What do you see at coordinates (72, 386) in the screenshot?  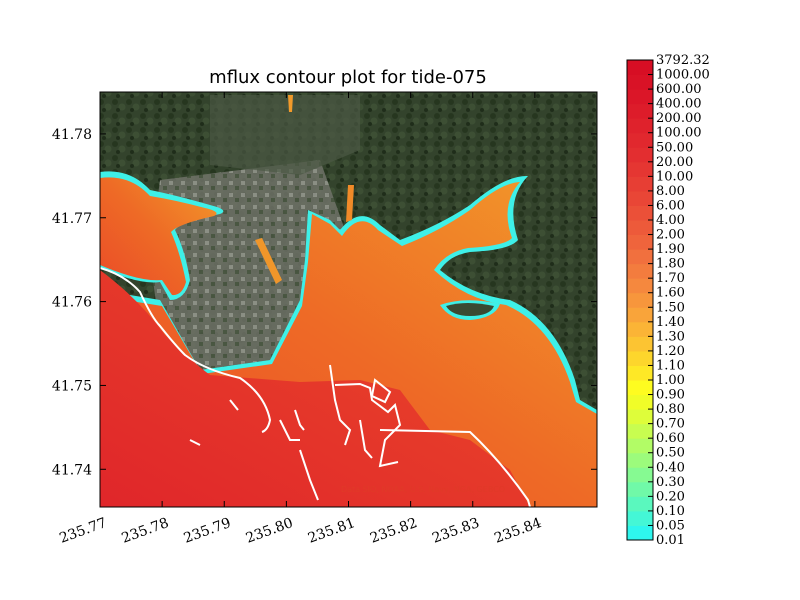 I see `y-tick-label: 41.75` at bounding box center [72, 386].